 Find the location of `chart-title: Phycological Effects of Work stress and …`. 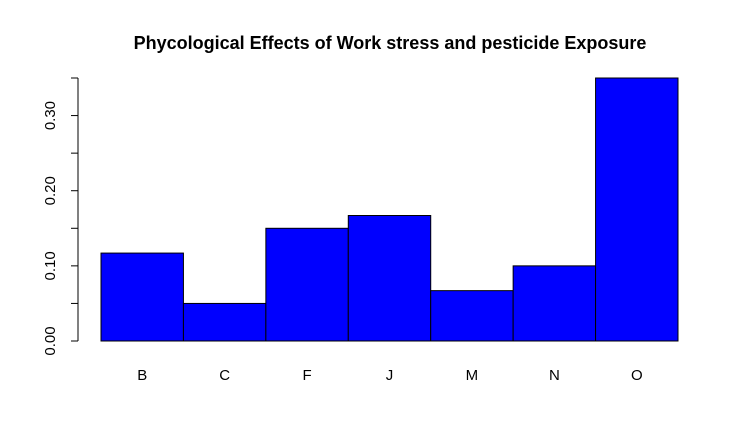

chart-title: Phycological Effects of Work stress and … is located at coordinates (390, 43).